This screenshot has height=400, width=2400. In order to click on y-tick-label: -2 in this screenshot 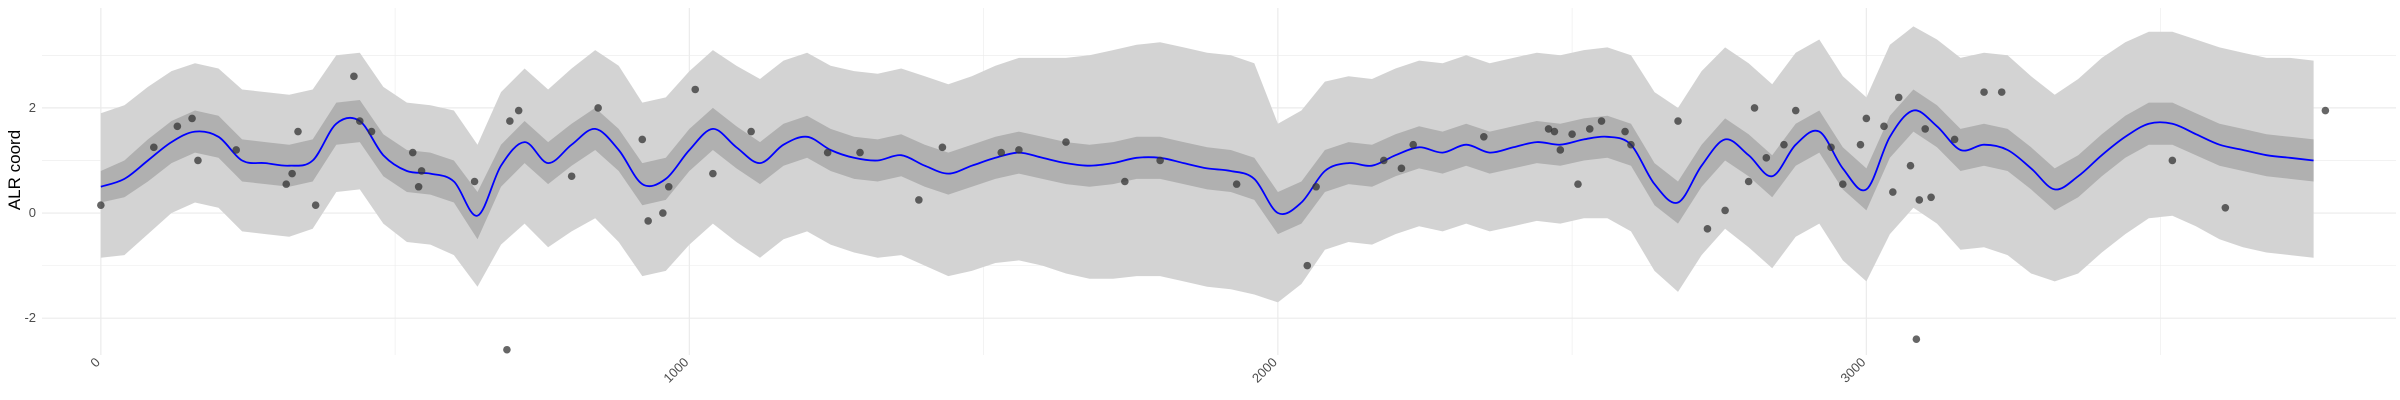, I will do `click(30, 317)`.